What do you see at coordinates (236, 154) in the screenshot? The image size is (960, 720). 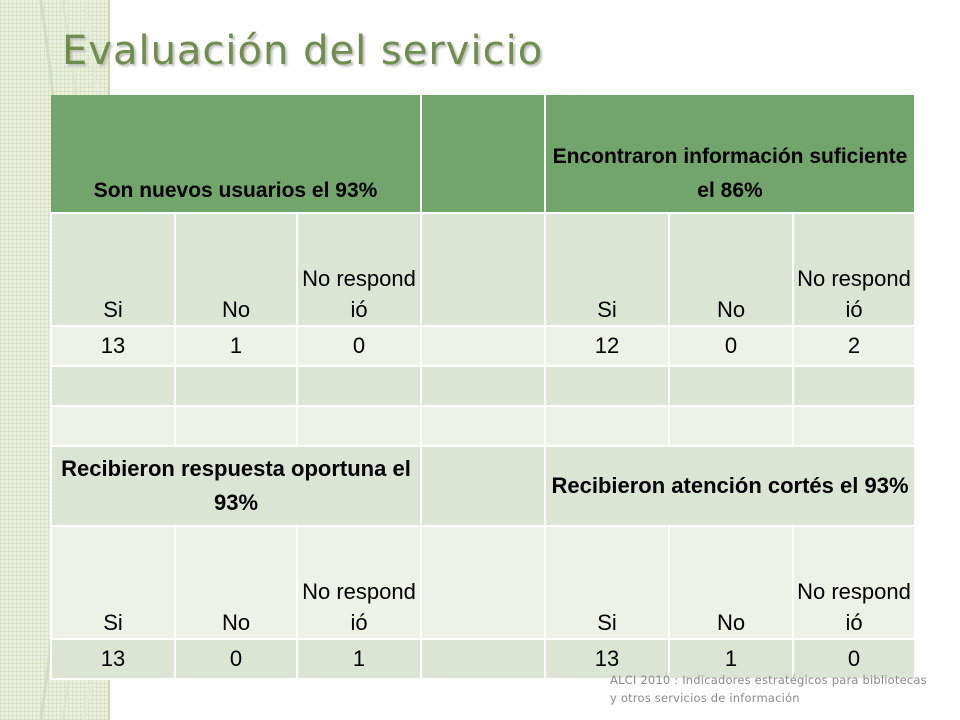 I see `header-new-users: Son nuevos usuarios el 93%` at bounding box center [236, 154].